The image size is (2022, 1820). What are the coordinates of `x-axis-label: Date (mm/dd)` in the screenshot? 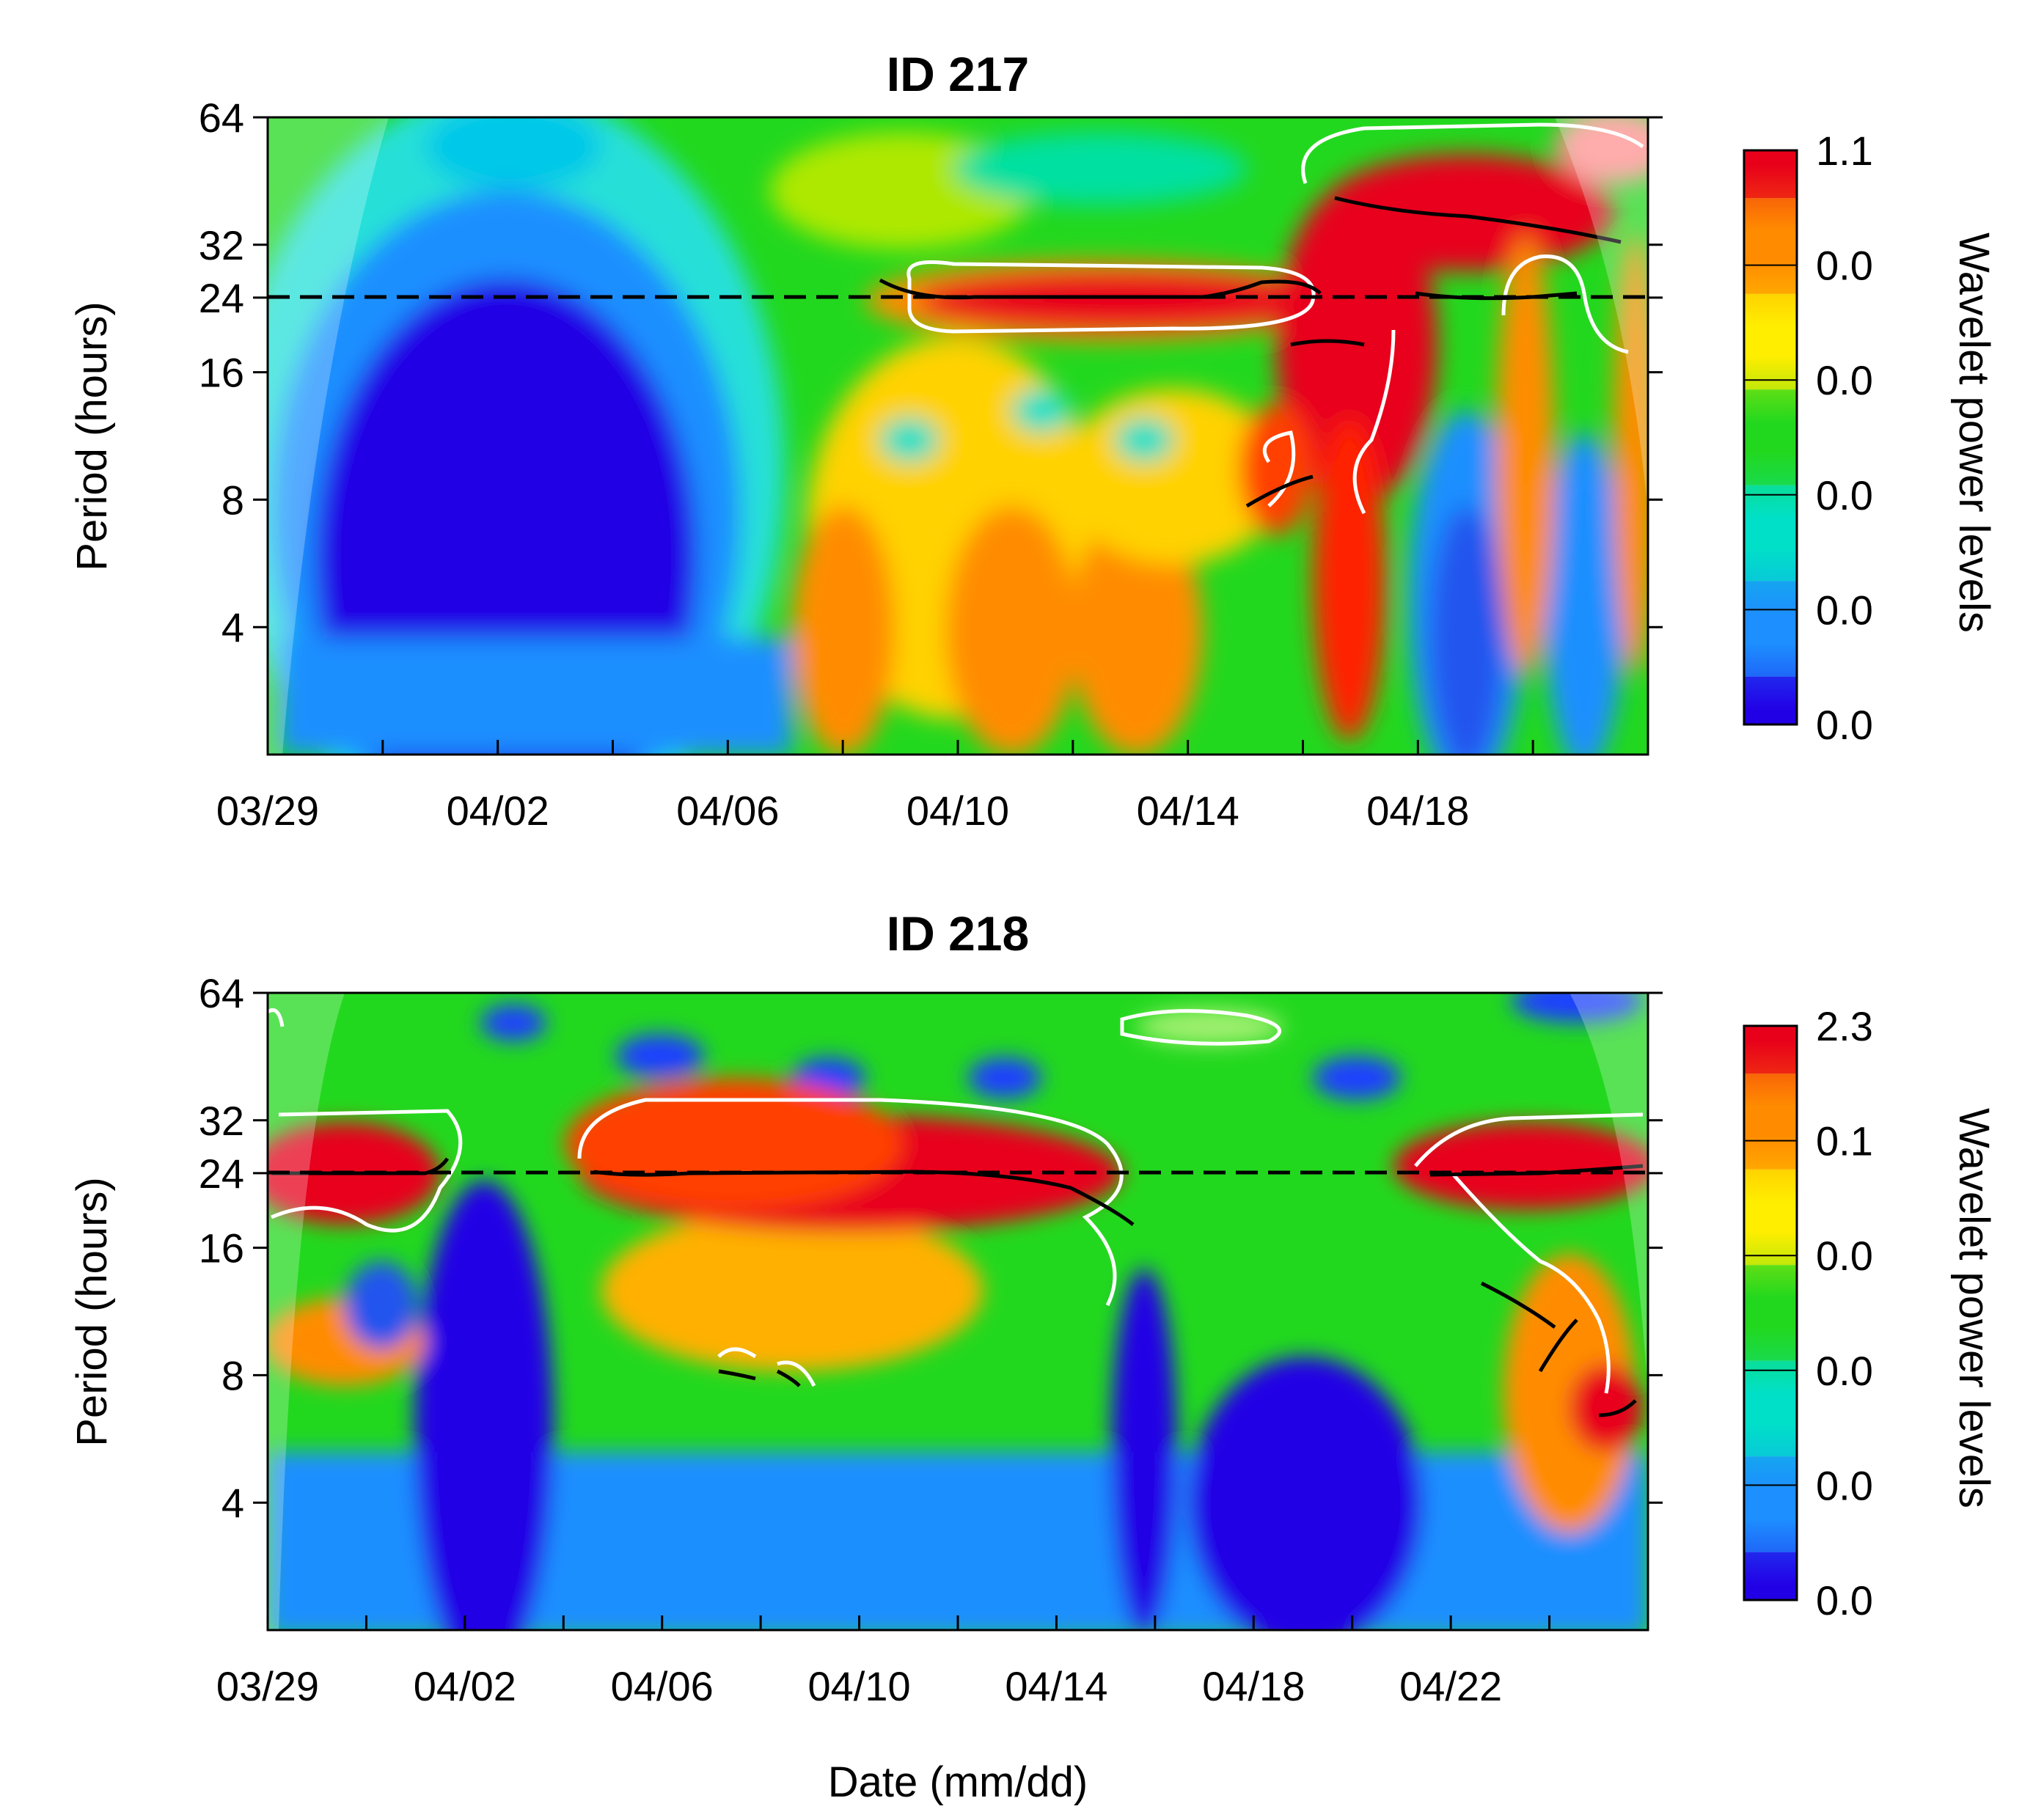 It's located at (958, 1782).